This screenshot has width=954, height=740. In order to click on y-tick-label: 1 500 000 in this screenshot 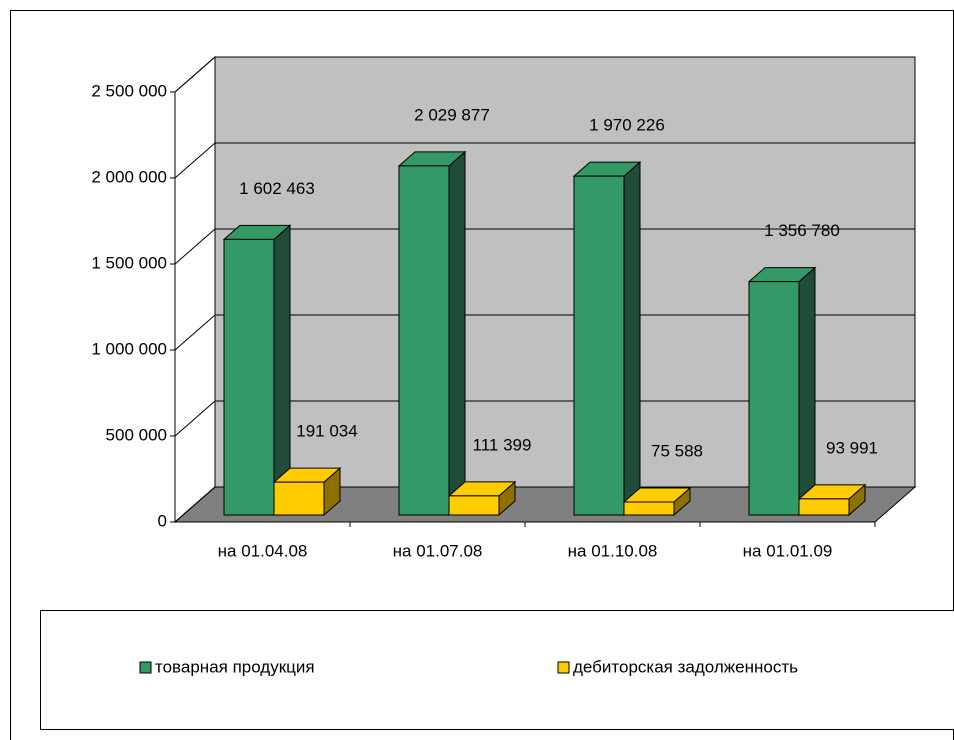, I will do `click(129, 262)`.